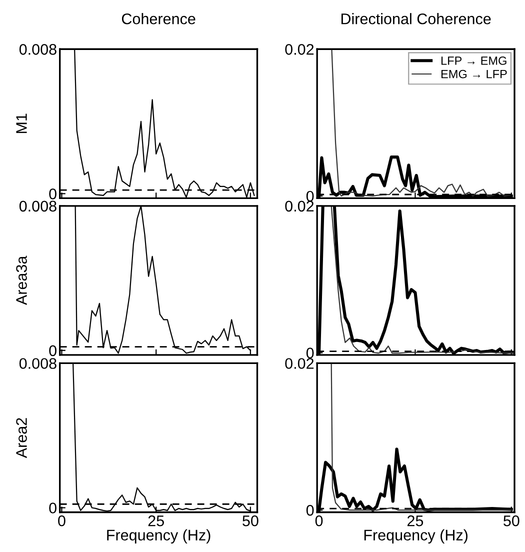 This screenshot has height=552, width=525. Describe the element at coordinates (473, 60) in the screenshot. I see `legend-label: LFP → EMG` at that location.